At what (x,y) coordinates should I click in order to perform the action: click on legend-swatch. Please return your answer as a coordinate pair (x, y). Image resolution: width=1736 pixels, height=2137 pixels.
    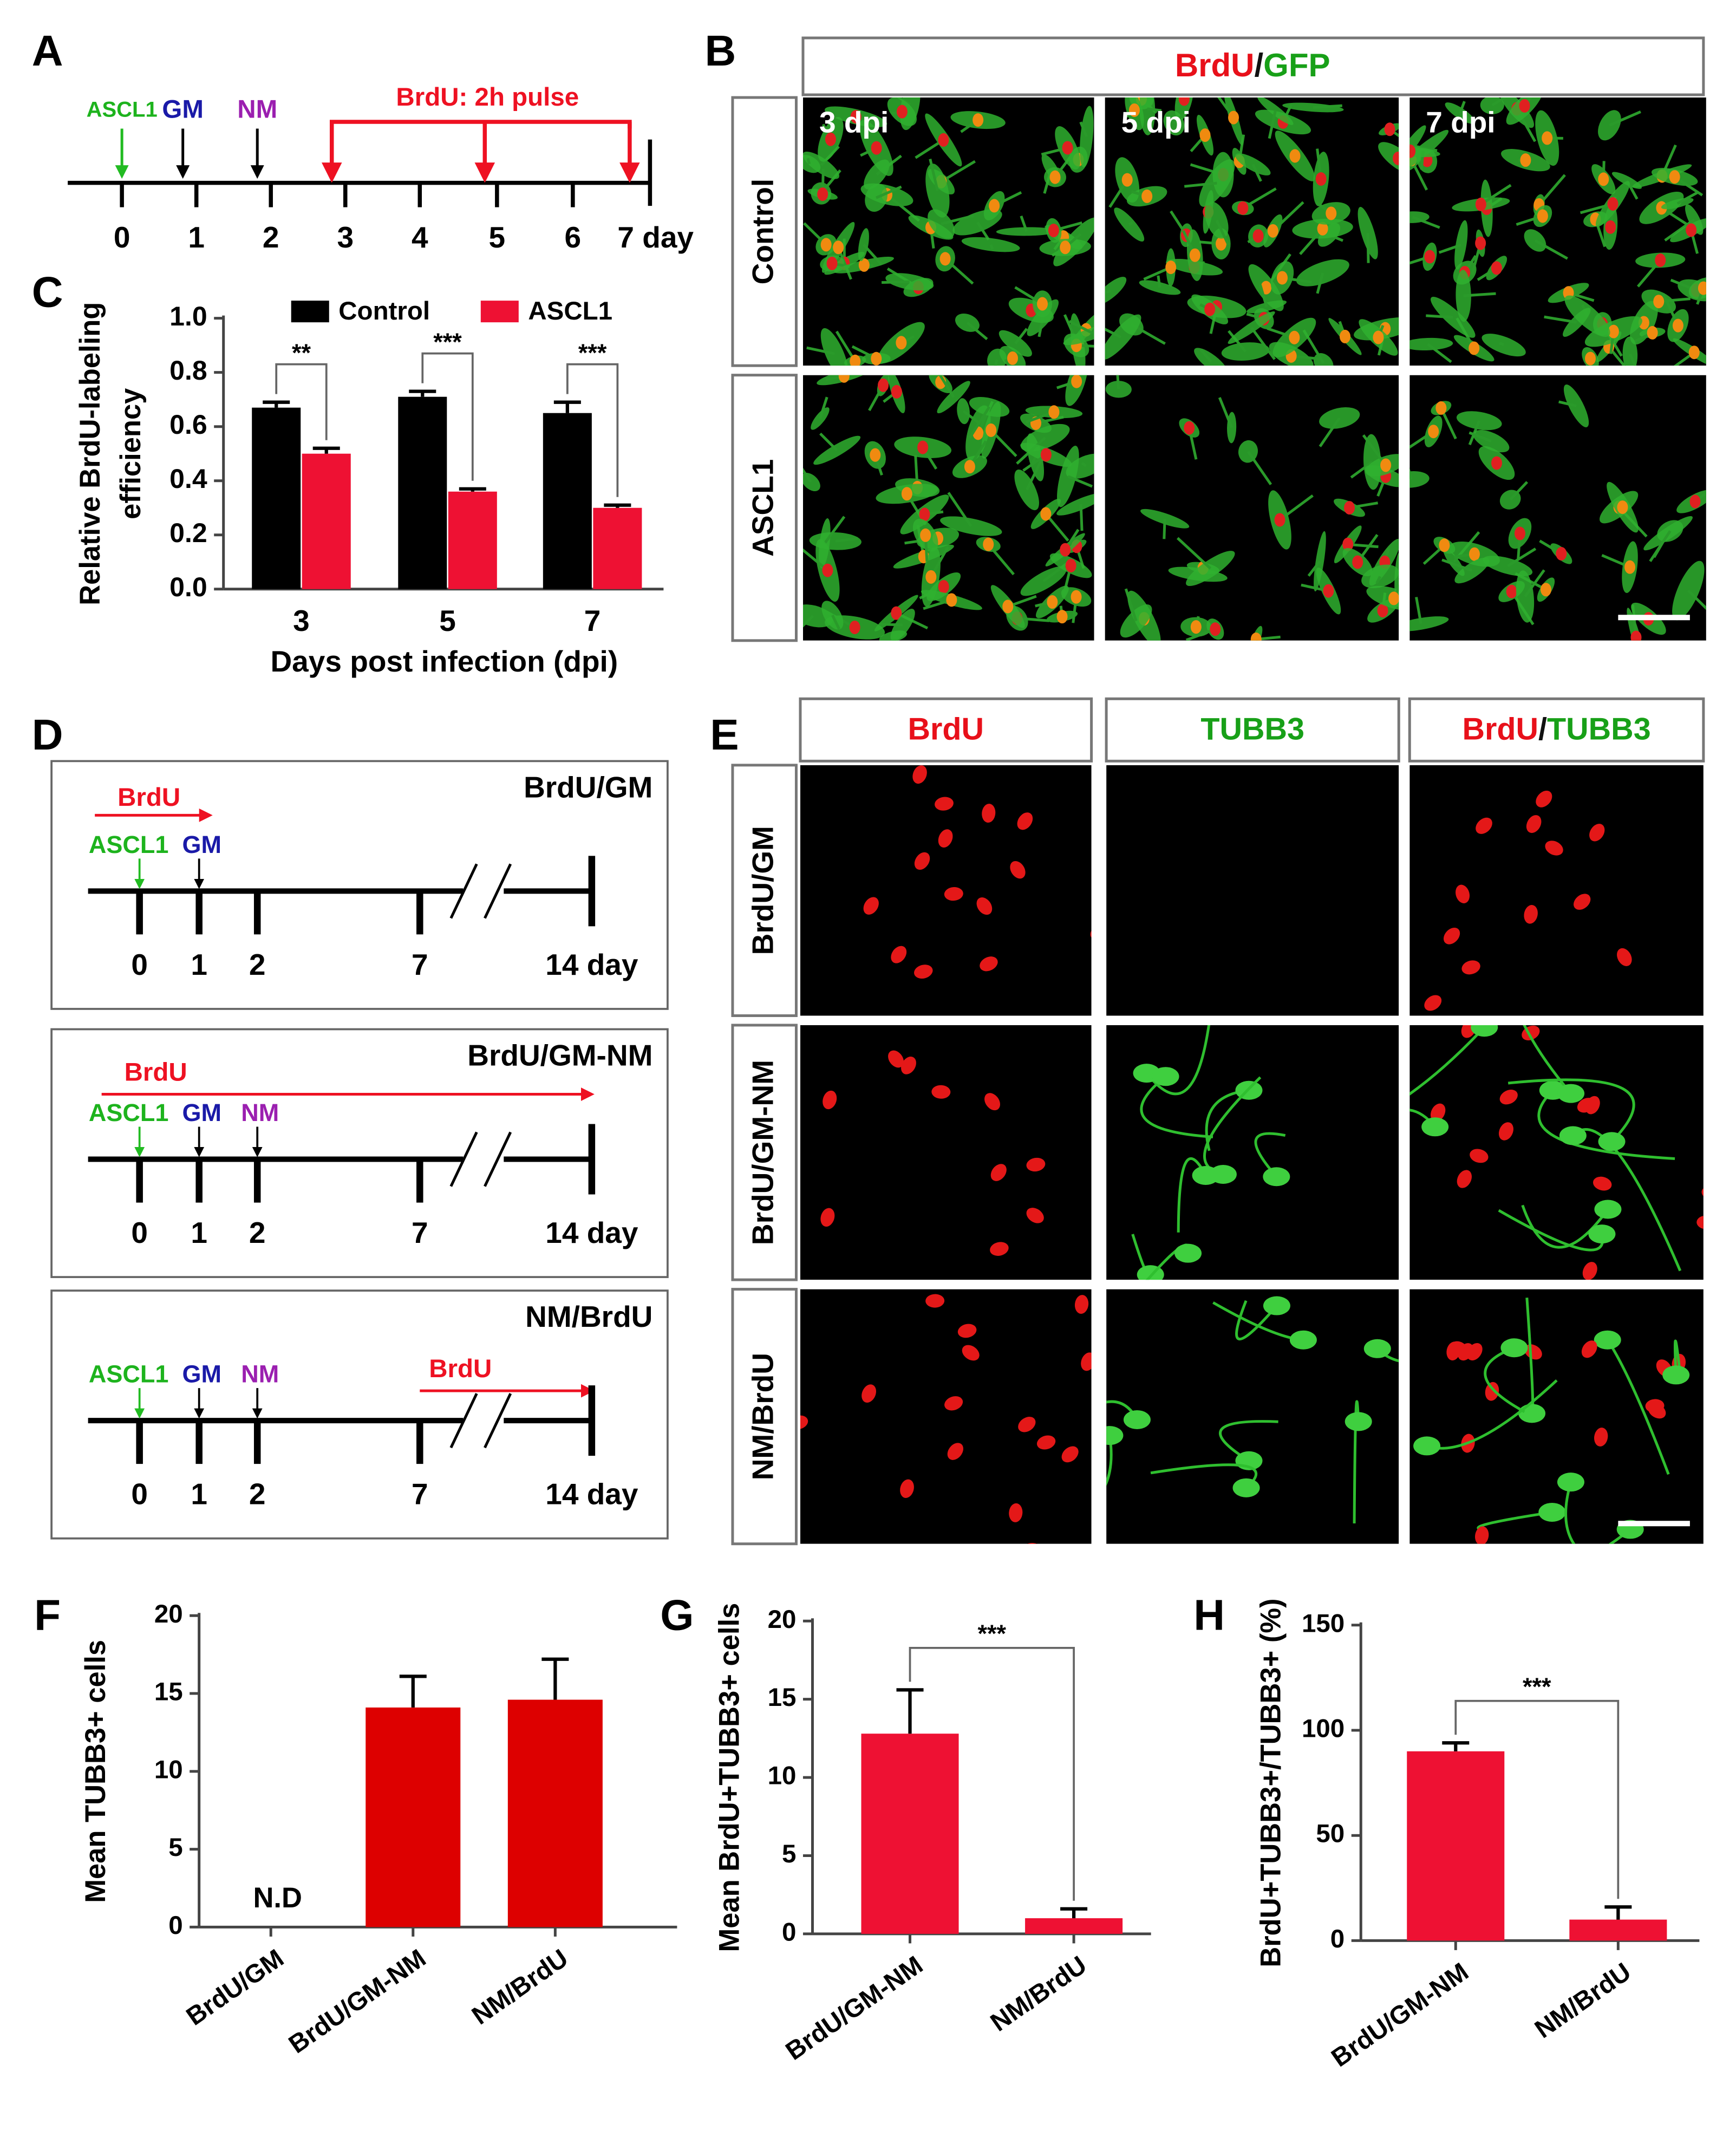
    Looking at the image, I should click on (499, 312).